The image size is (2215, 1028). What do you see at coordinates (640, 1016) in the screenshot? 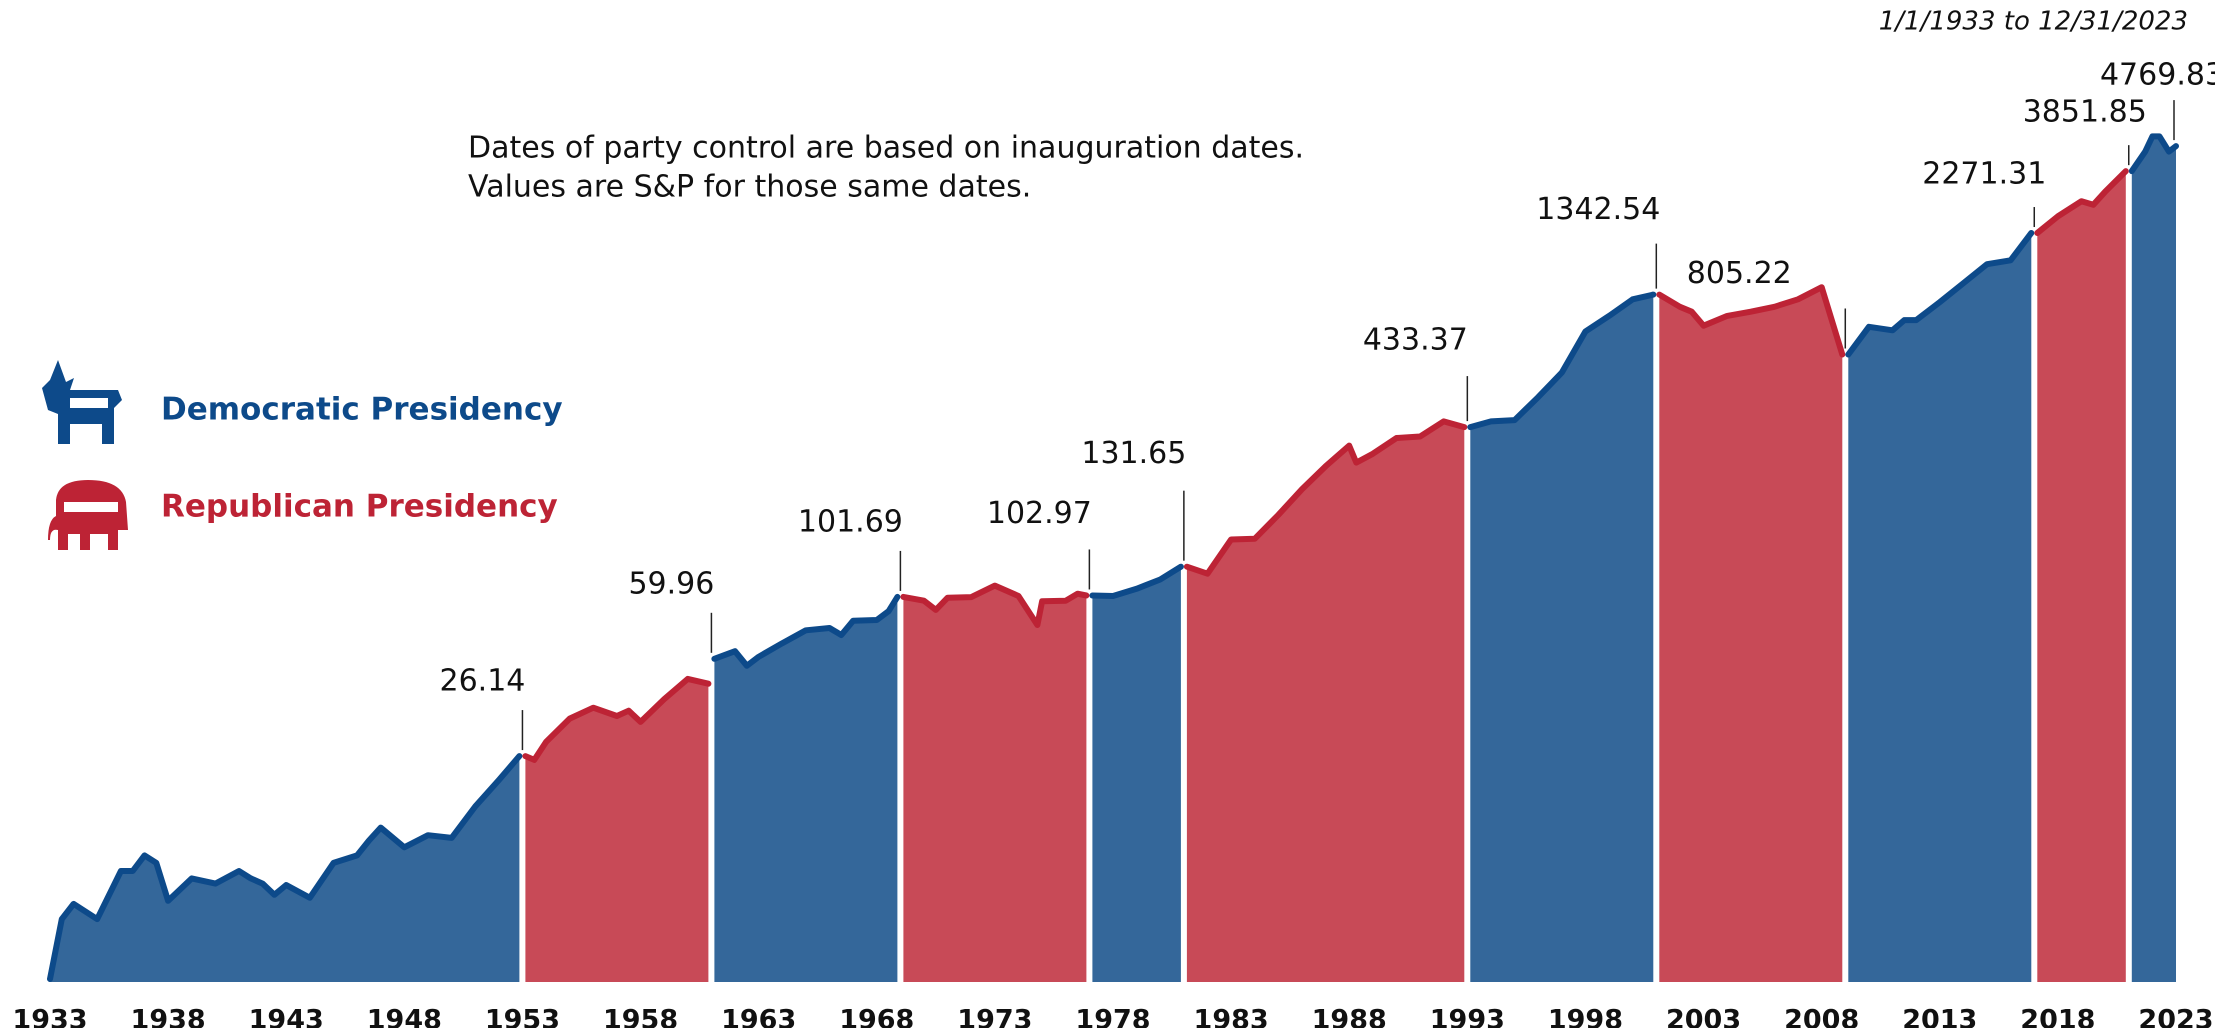
I see `x-tick-label: 1958` at bounding box center [640, 1016].